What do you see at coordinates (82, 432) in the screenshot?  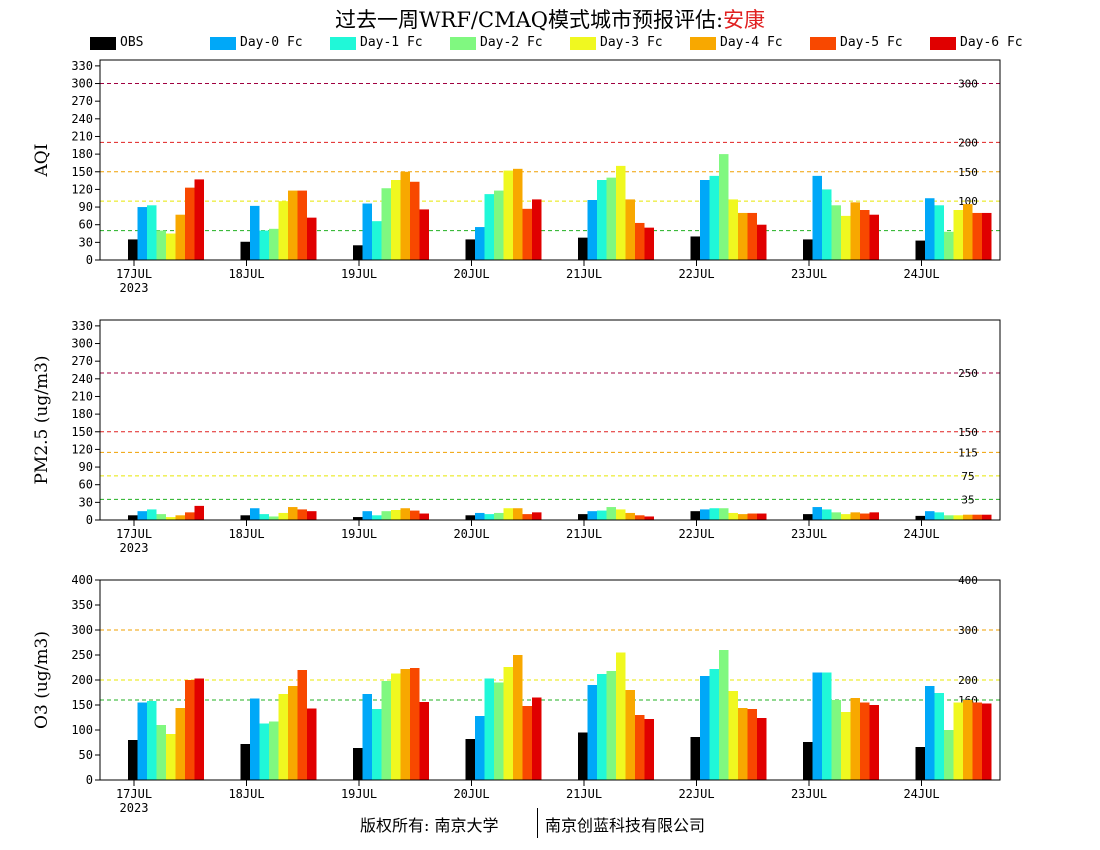 I see `y-tick-label: 150` at bounding box center [82, 432].